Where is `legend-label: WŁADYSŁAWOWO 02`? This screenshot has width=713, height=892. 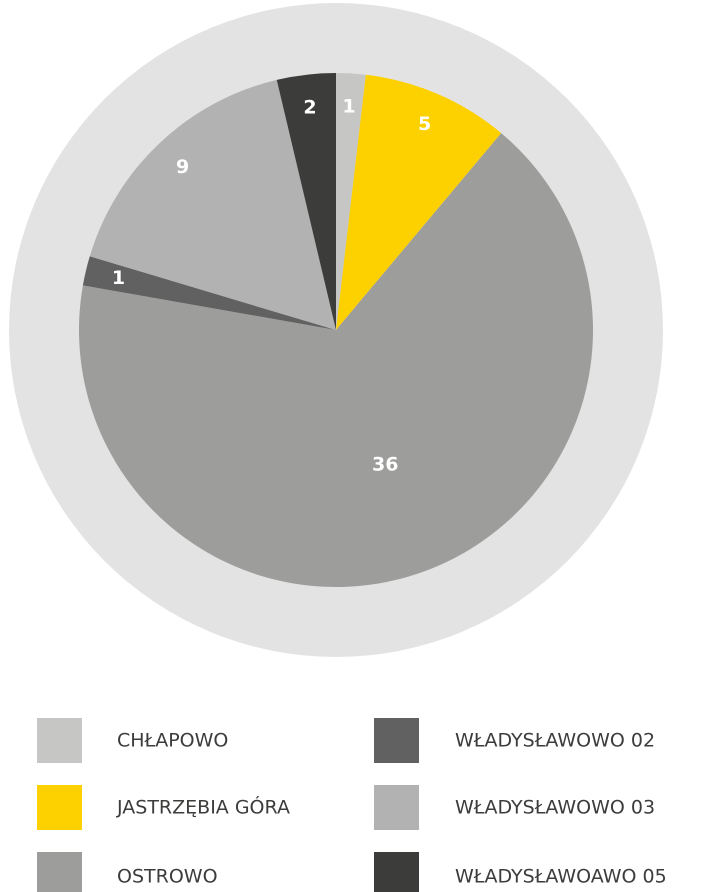
legend-label: WŁADYSŁAWOWO 02 is located at coordinates (555, 741).